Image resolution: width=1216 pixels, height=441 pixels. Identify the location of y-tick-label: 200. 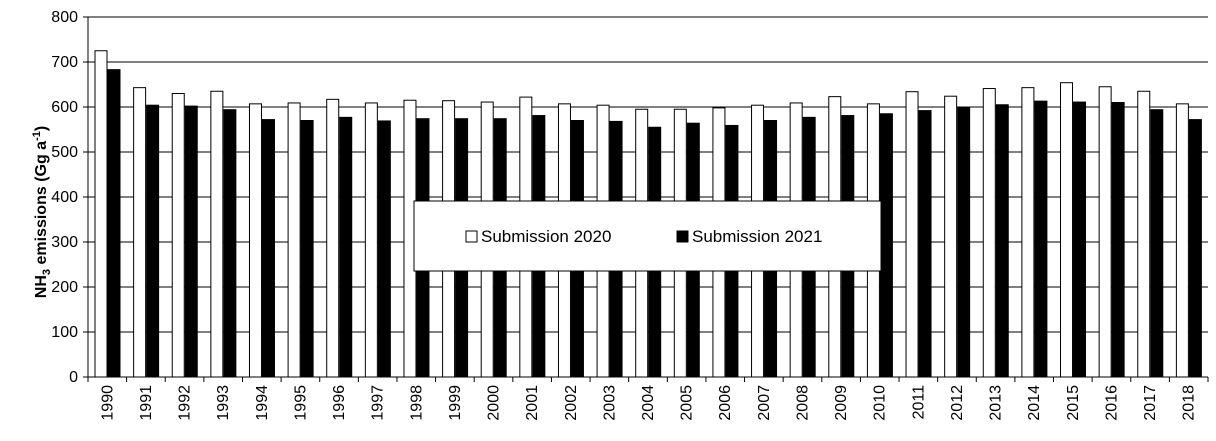
(64, 287).